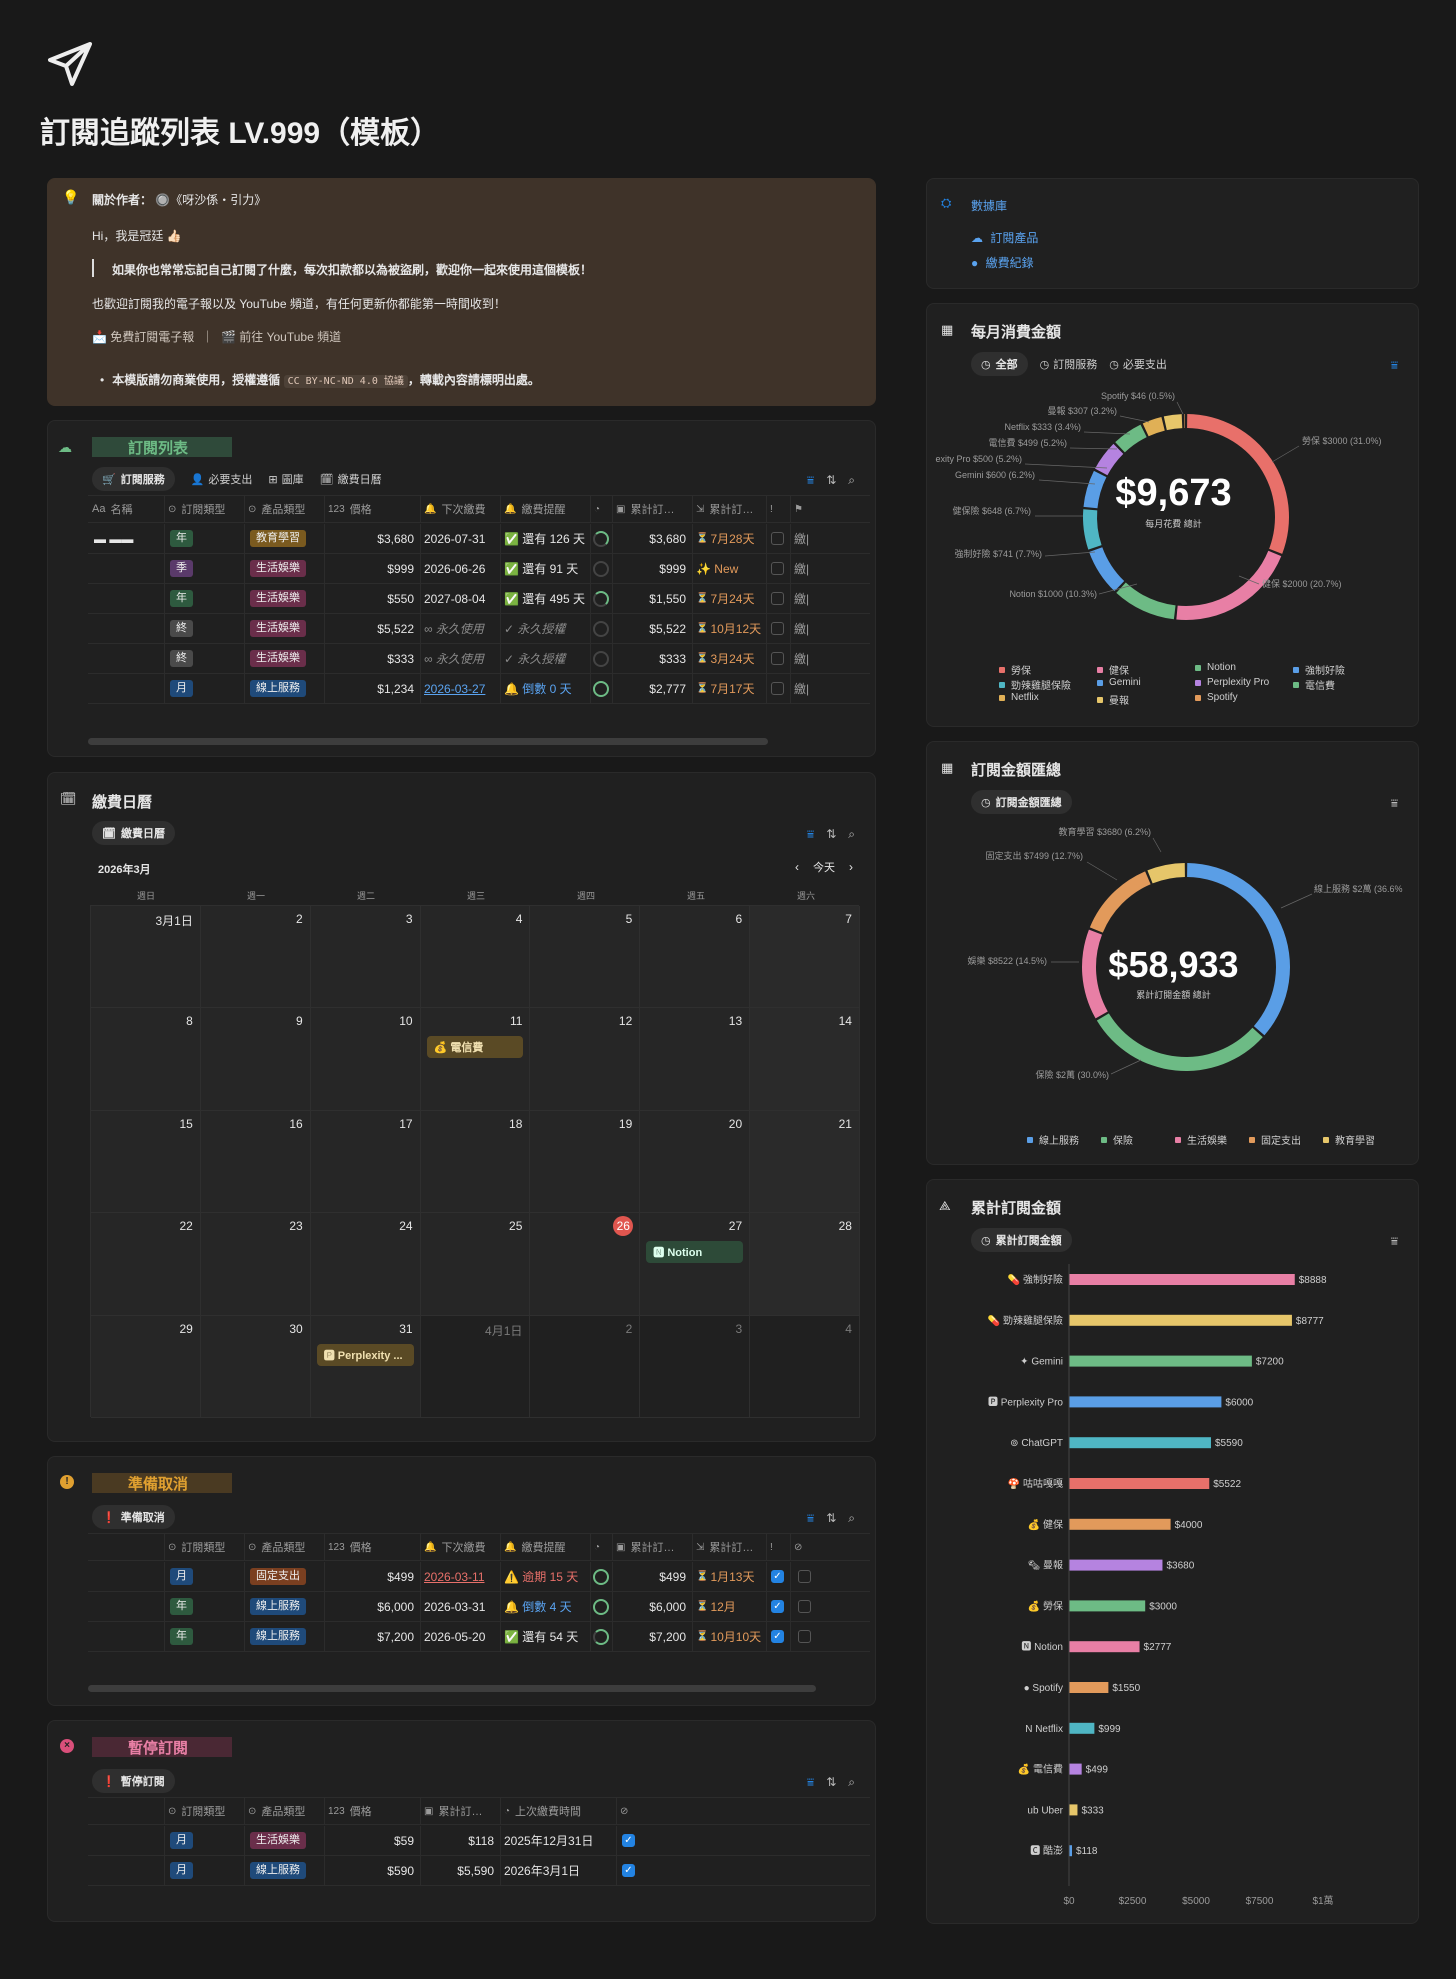  I want to click on newsletter-link: 📩 免費訂閱電子報, so click(143, 337).